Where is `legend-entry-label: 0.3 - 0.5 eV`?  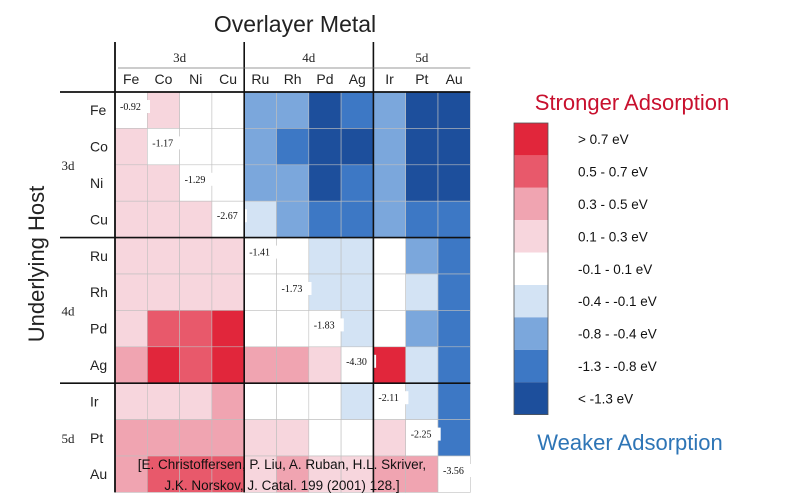
legend-entry-label: 0.3 - 0.5 eV is located at coordinates (613, 204).